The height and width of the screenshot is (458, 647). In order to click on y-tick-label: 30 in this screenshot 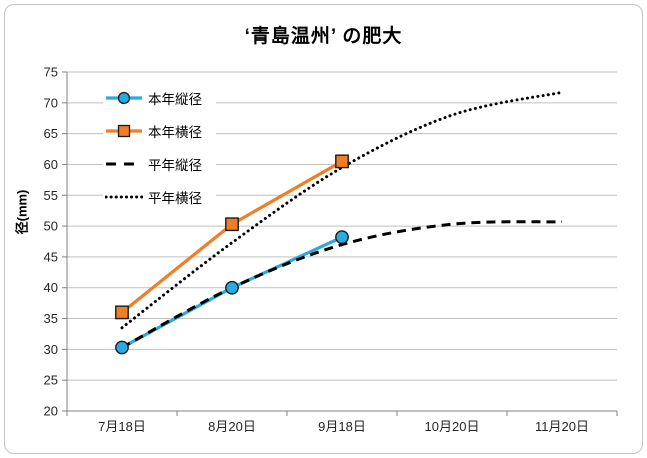, I will do `click(51, 349)`.